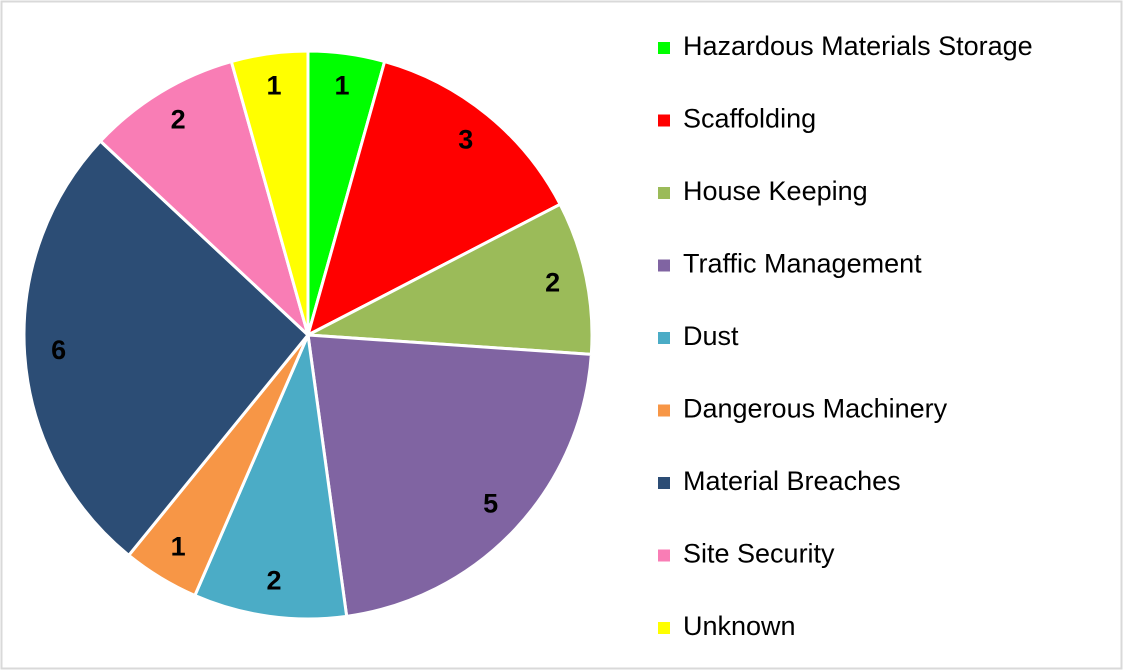  I want to click on data-label: 6, so click(58, 350).